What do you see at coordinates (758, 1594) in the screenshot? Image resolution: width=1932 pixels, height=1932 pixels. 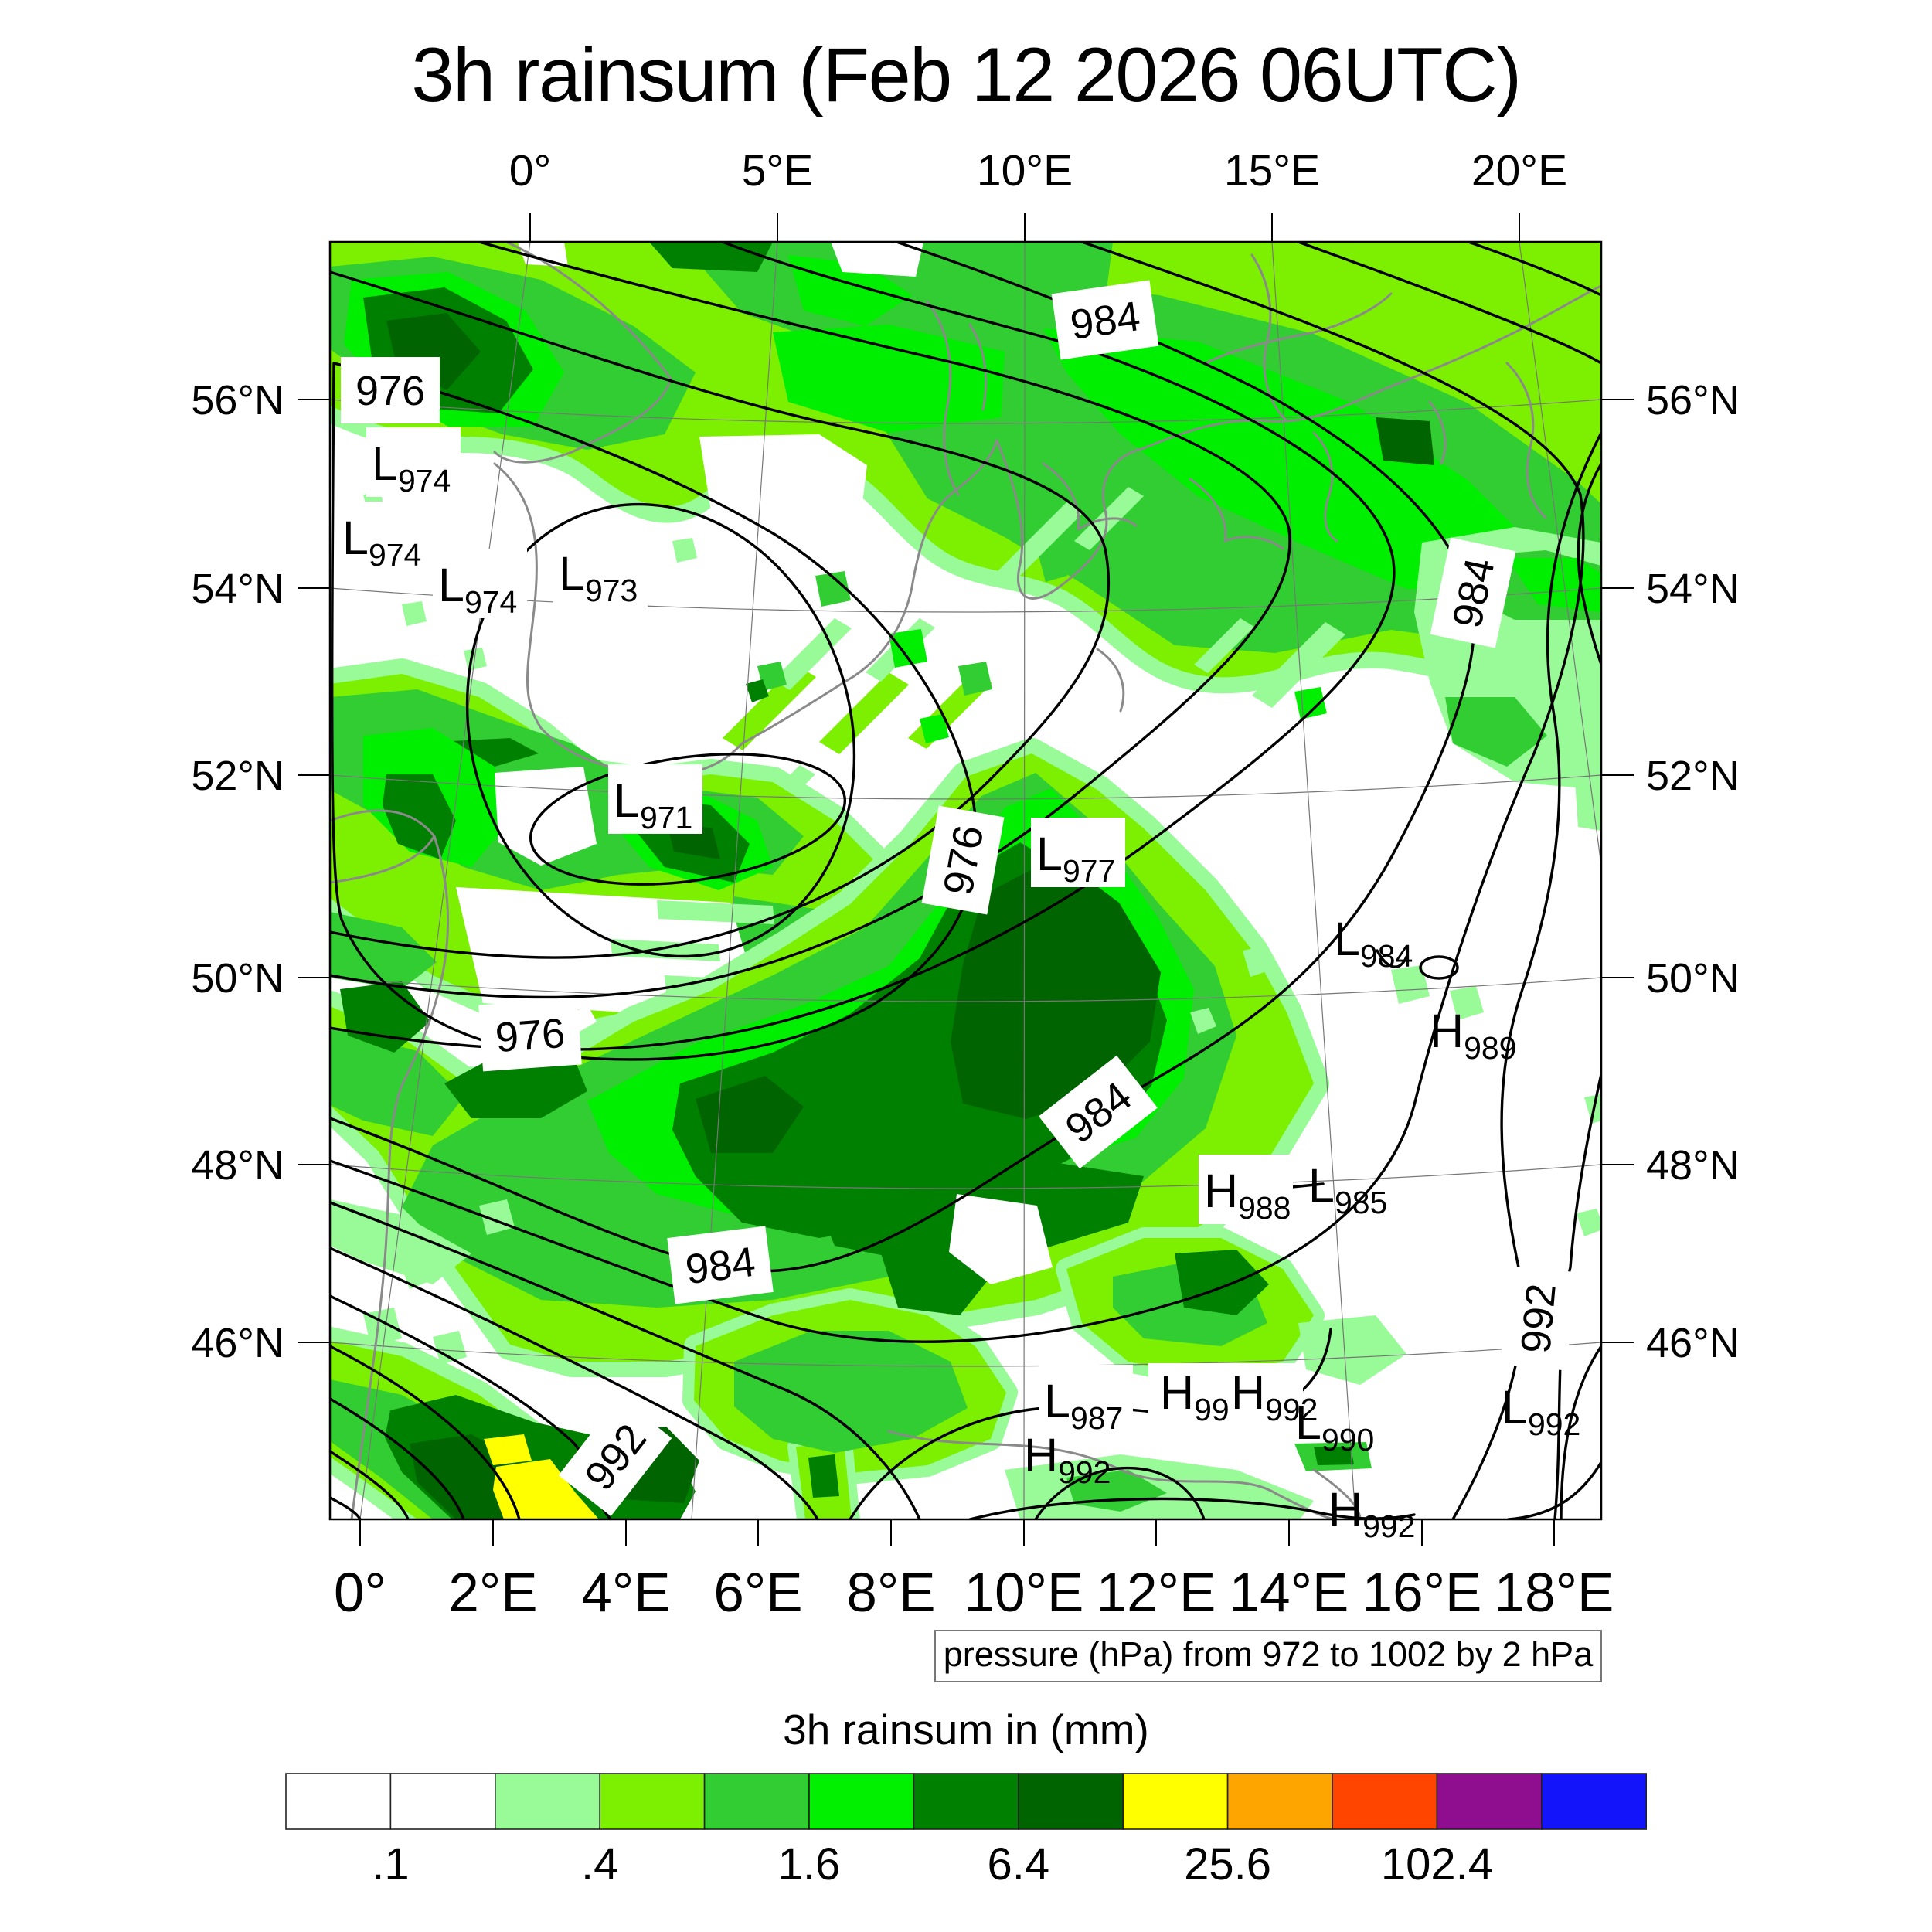 I see `svg-text: 6°E` at bounding box center [758, 1594].